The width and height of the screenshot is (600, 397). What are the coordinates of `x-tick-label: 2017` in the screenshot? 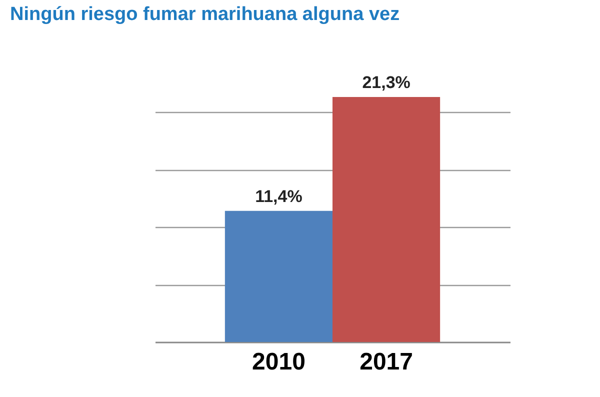 It's located at (386, 362).